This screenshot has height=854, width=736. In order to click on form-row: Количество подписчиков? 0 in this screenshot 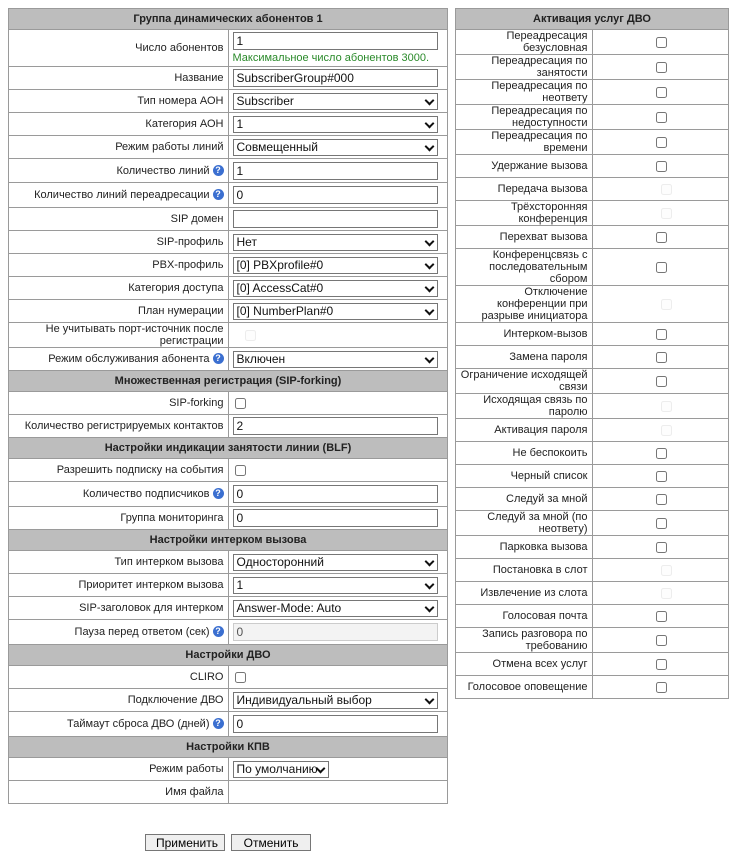, I will do `click(228, 494)`.